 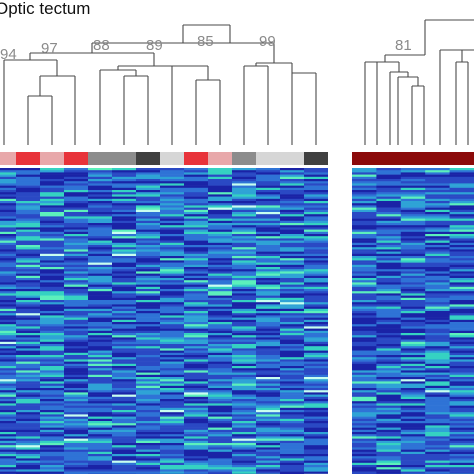 I want to click on annotation-cell, so click(x=52, y=158).